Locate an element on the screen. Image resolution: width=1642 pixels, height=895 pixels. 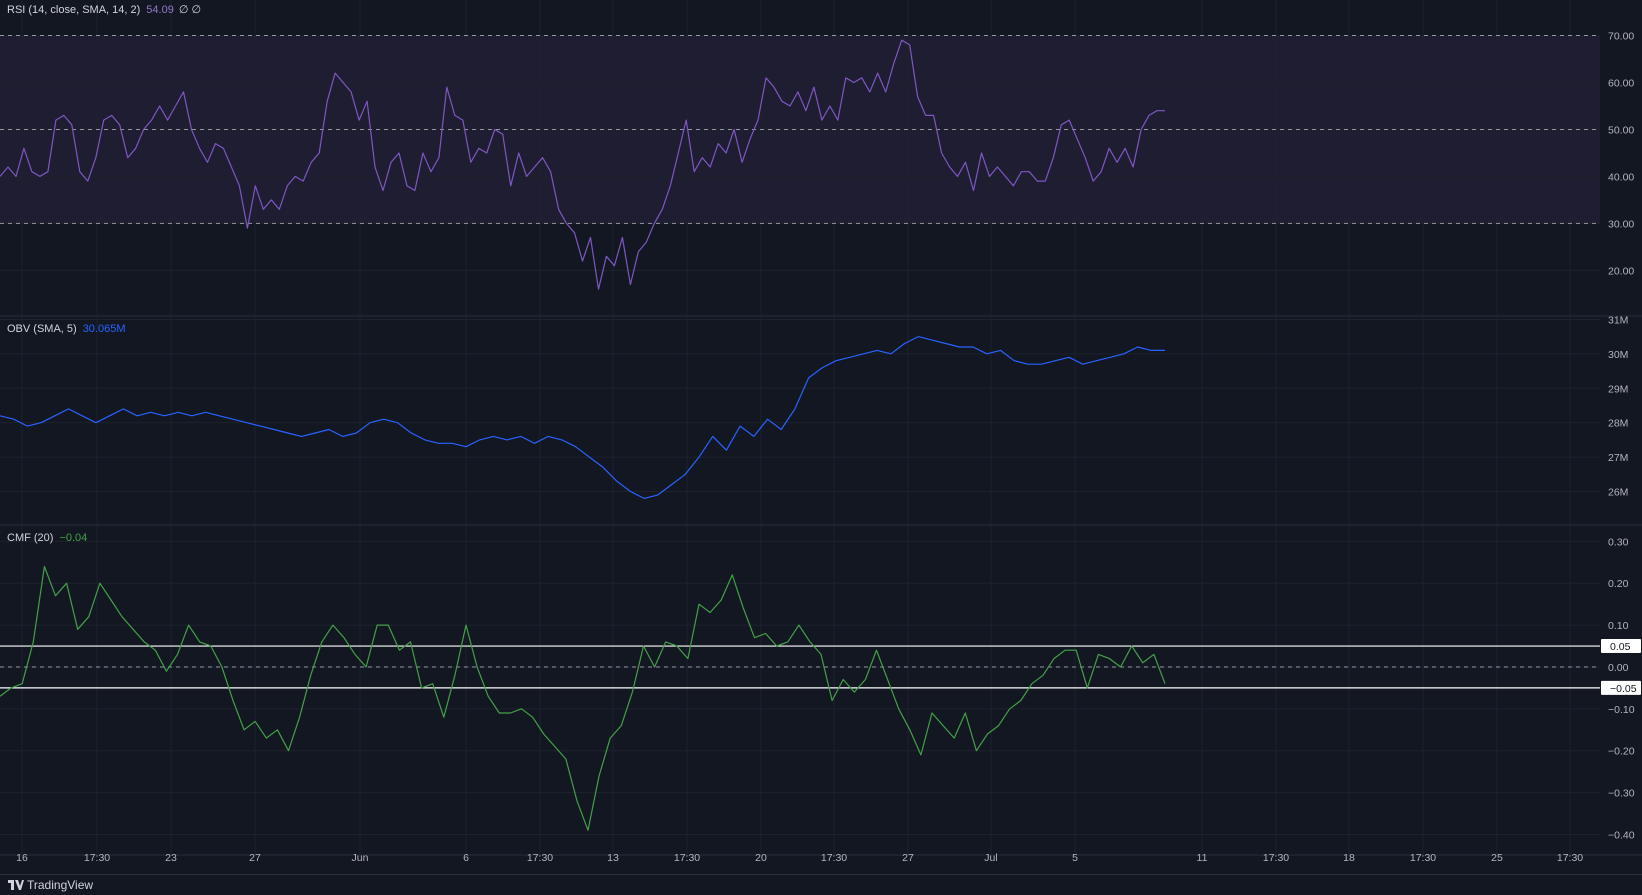
rsi-legend: RSI (14, close, SMA, 14, 2) 54.09 ∅ ∅ is located at coordinates (104, 9).